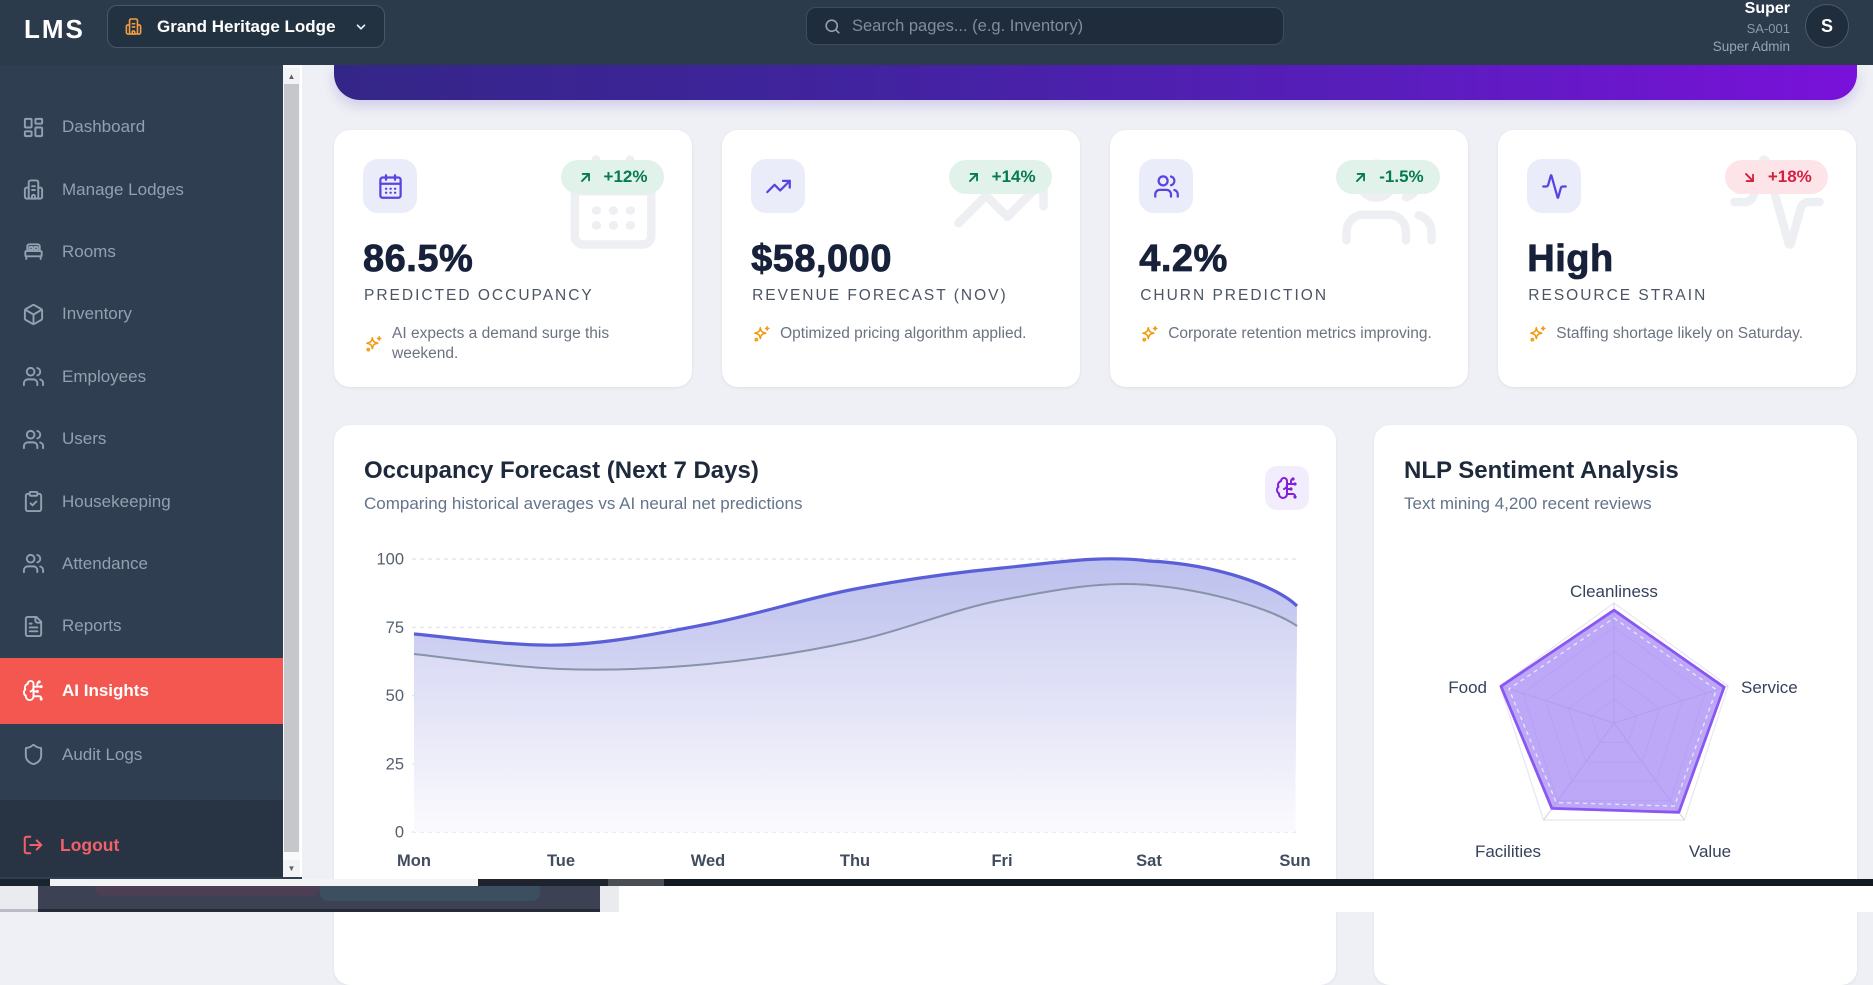 The height and width of the screenshot is (985, 1873). What do you see at coordinates (855, 861) in the screenshot?
I see `svg-text: Thu` at bounding box center [855, 861].